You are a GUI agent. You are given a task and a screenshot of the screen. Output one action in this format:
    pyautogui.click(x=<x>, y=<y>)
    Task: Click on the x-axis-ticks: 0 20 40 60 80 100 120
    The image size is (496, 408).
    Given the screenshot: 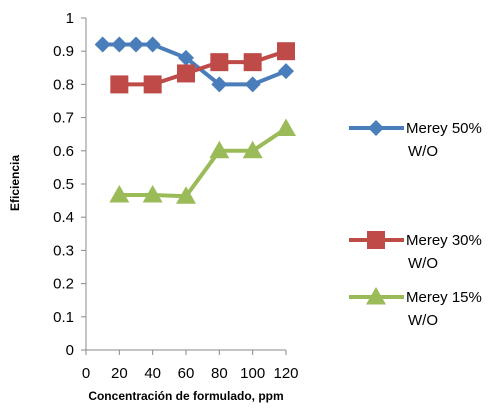 What is the action you would take?
    pyautogui.click(x=190, y=366)
    